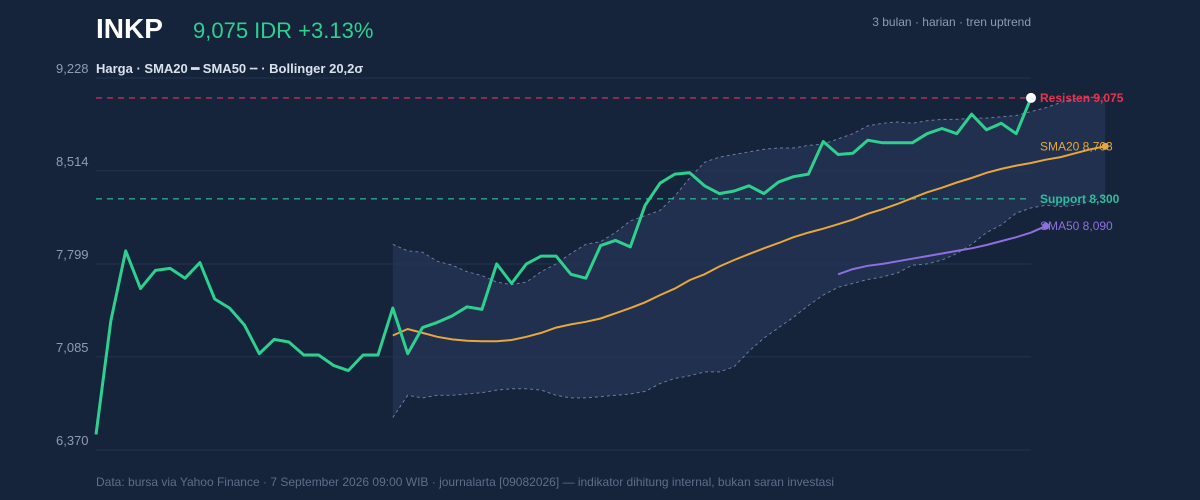 This screenshot has height=500, width=1200. What do you see at coordinates (72, 161) in the screenshot?
I see `y-tick-label: 8,514` at bounding box center [72, 161].